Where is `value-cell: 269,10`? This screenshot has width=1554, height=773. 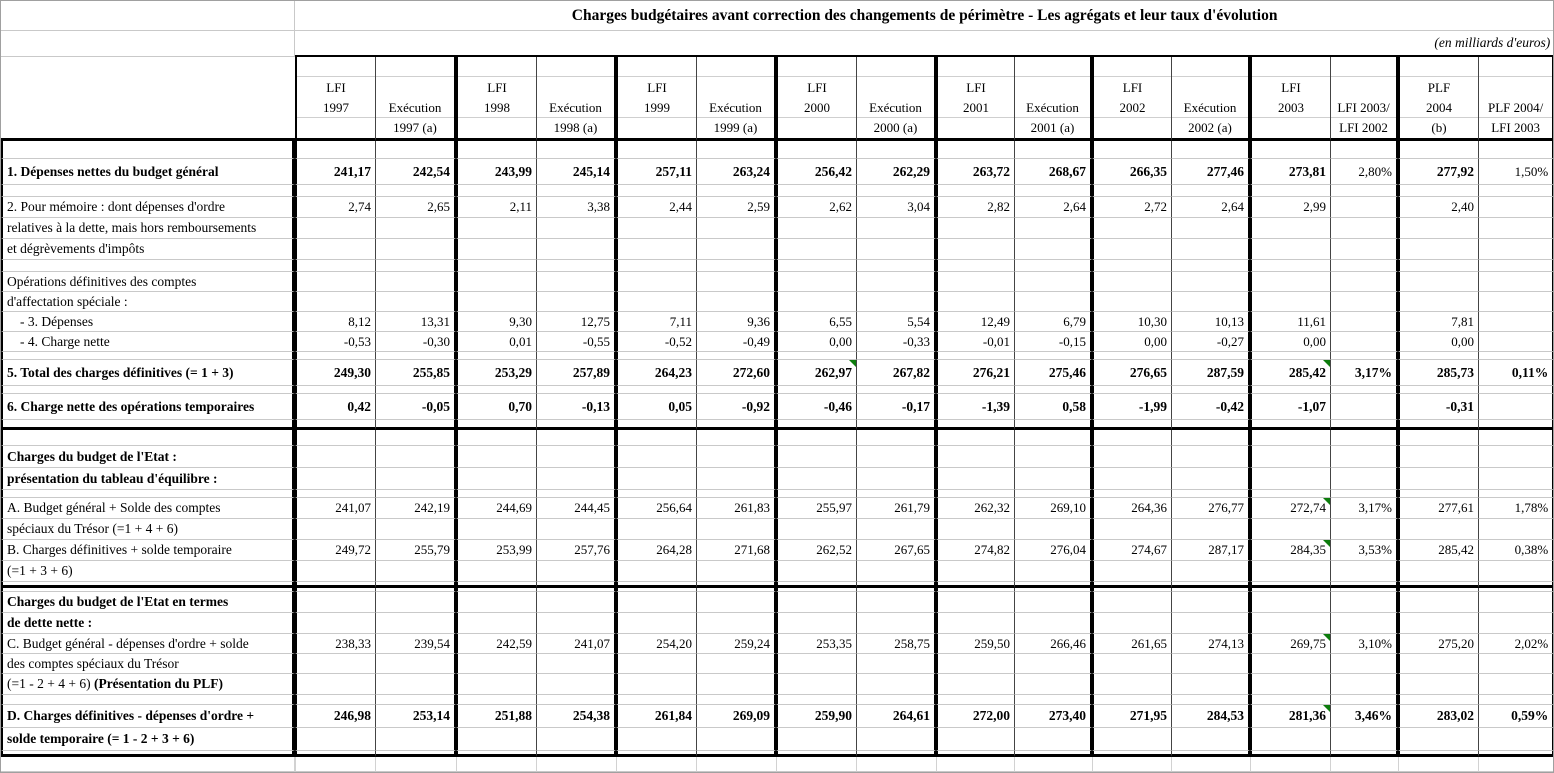 value-cell: 269,10 is located at coordinates (1053, 508).